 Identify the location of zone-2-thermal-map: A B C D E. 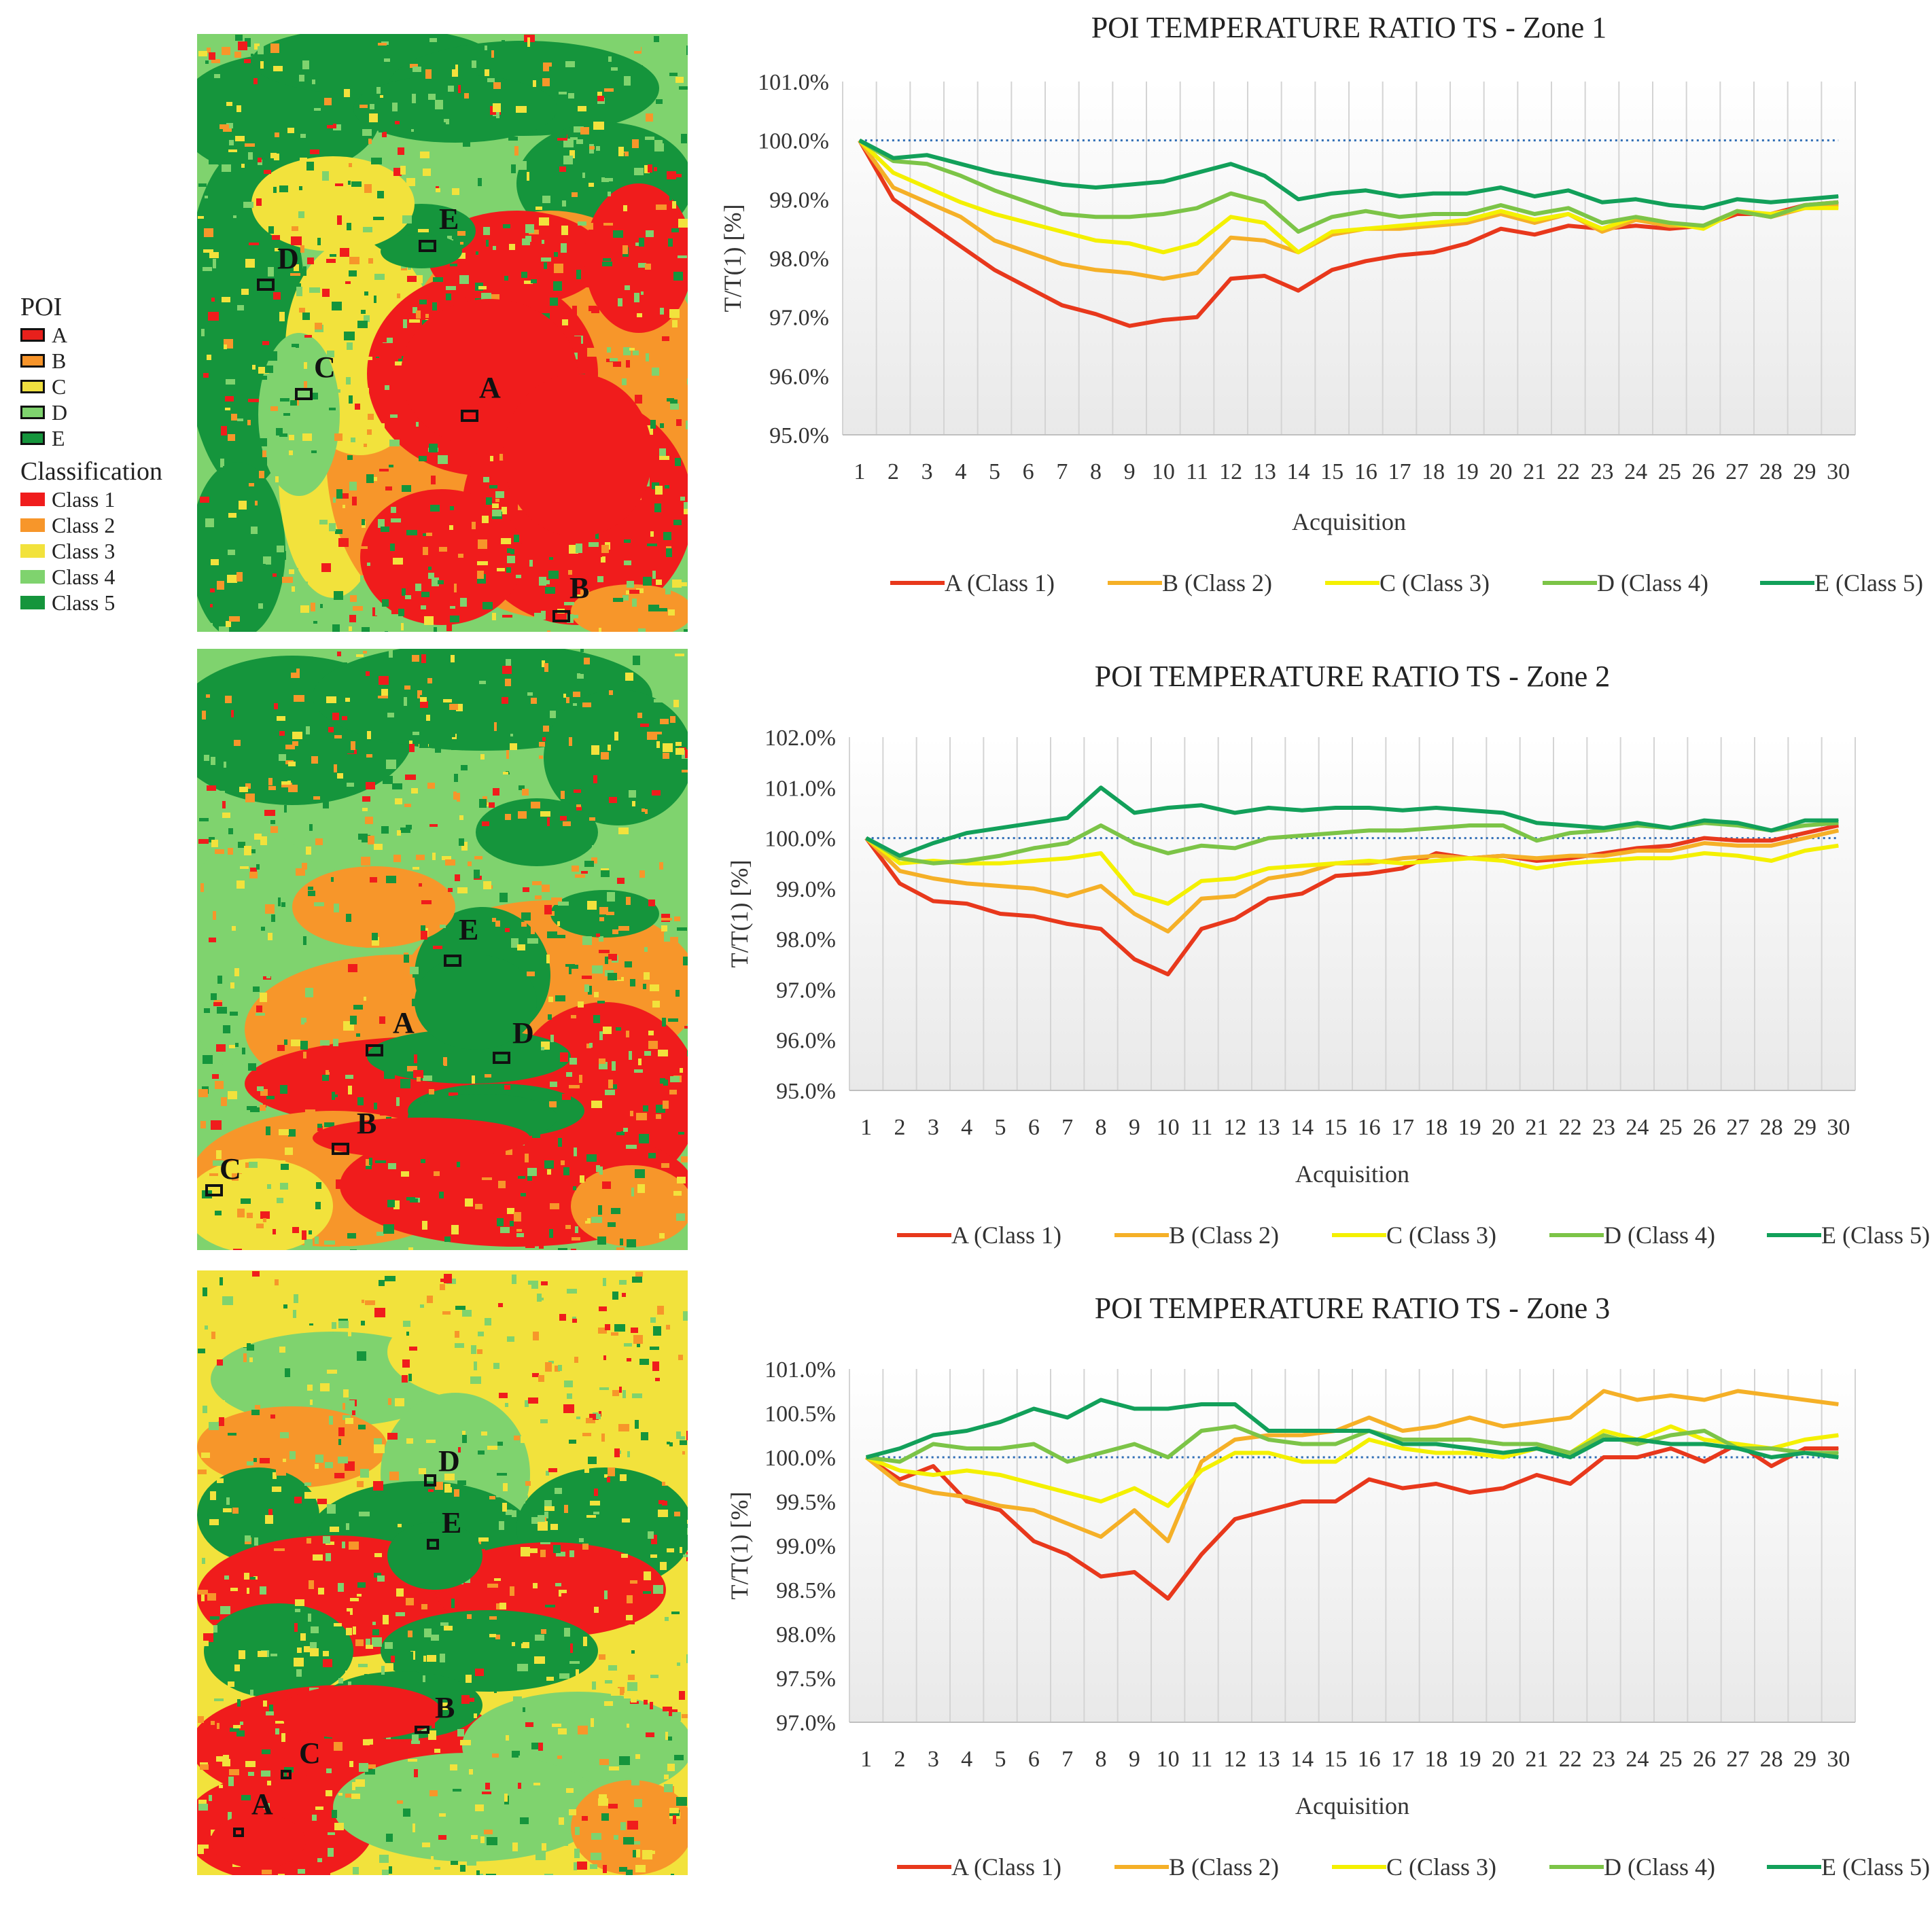
(442, 949).